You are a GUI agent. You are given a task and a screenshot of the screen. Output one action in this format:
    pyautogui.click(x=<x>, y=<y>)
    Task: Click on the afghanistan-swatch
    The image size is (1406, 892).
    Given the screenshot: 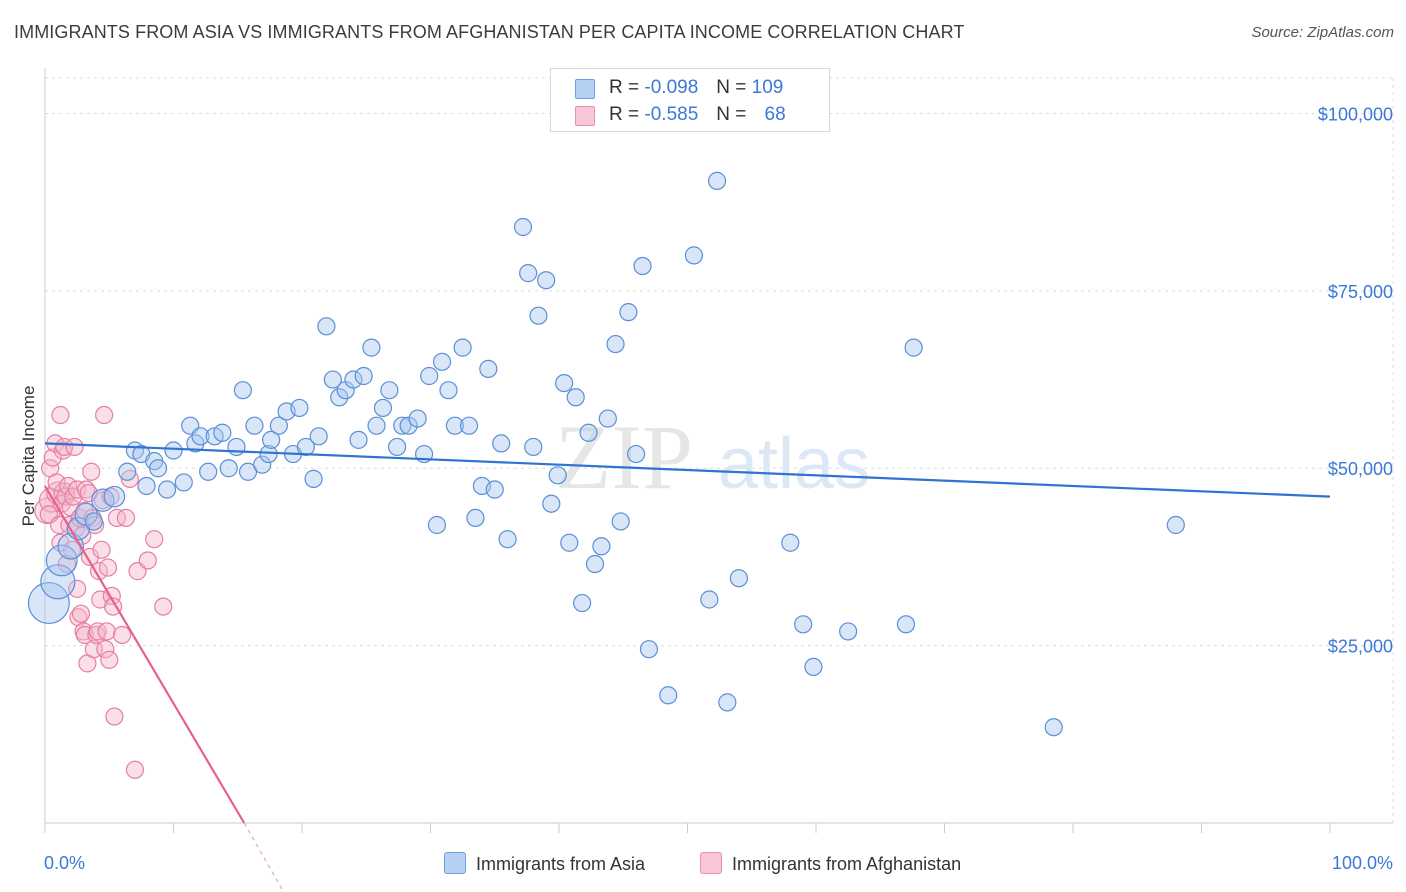 What is the action you would take?
    pyautogui.click(x=585, y=116)
    